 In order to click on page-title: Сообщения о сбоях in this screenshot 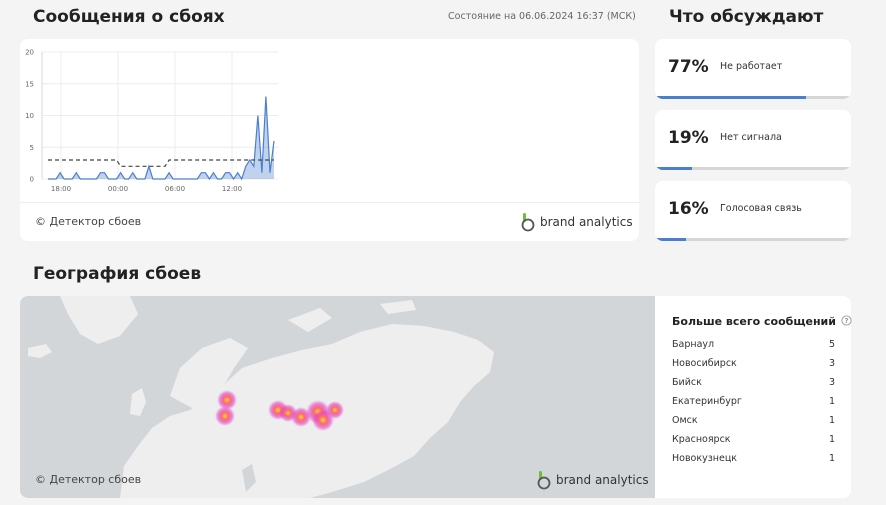, I will do `click(129, 17)`.